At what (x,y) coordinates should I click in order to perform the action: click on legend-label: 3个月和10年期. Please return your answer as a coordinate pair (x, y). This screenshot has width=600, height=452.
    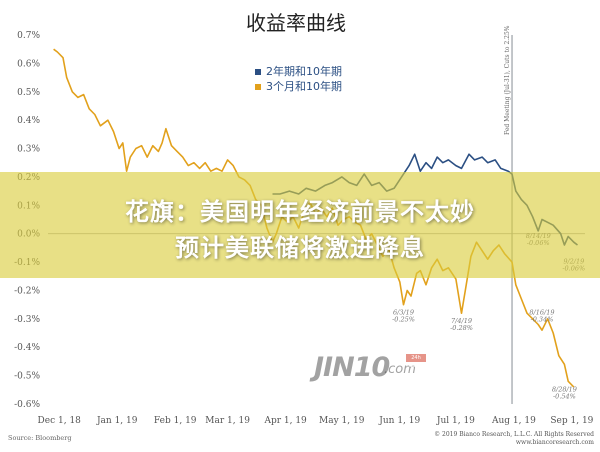
    Looking at the image, I should click on (304, 86).